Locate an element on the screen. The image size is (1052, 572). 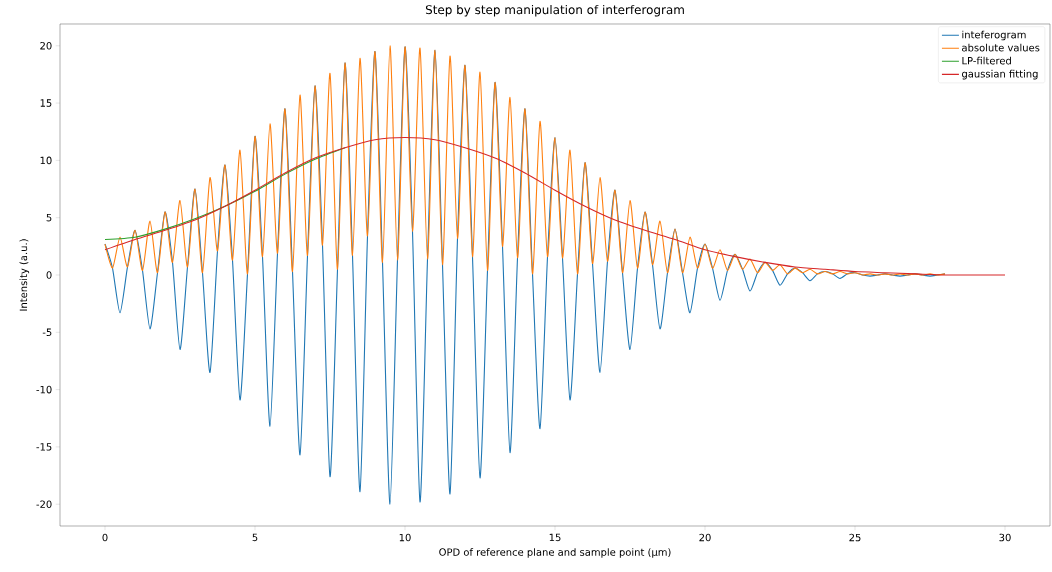
legend-label: gaussian fitting is located at coordinates (1000, 74).